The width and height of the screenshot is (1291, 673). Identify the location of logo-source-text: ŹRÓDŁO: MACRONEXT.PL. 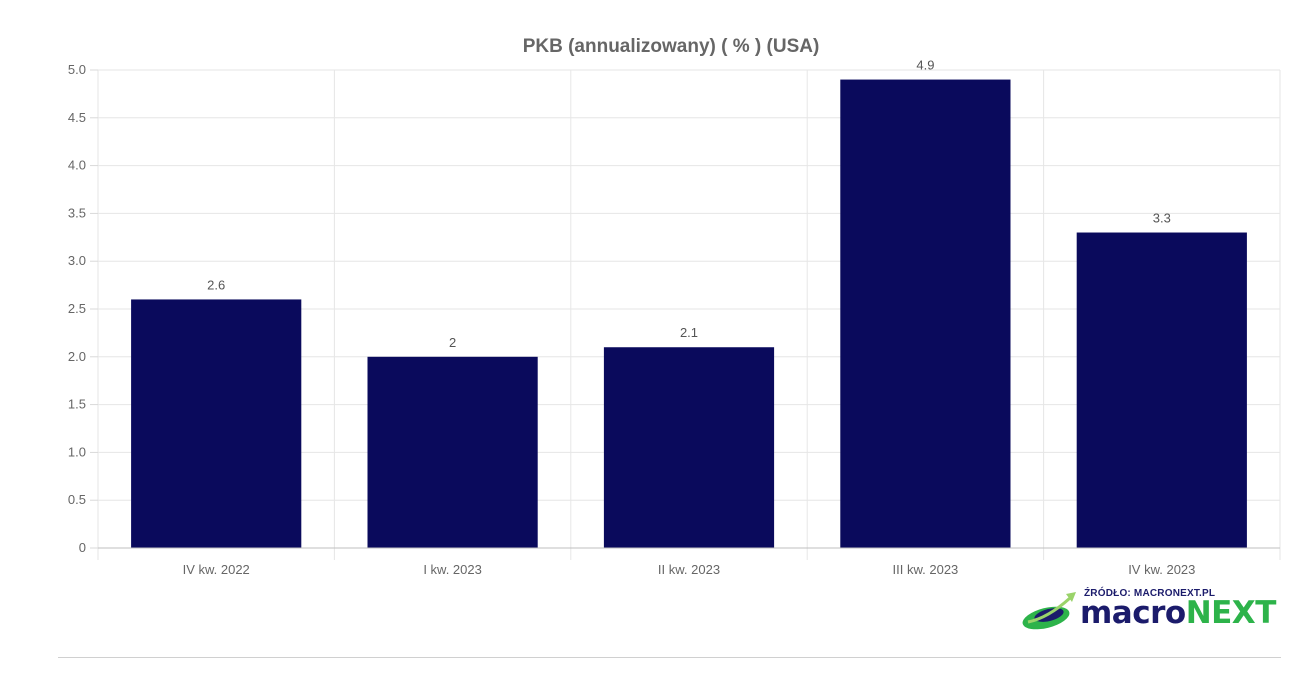
(1150, 593).